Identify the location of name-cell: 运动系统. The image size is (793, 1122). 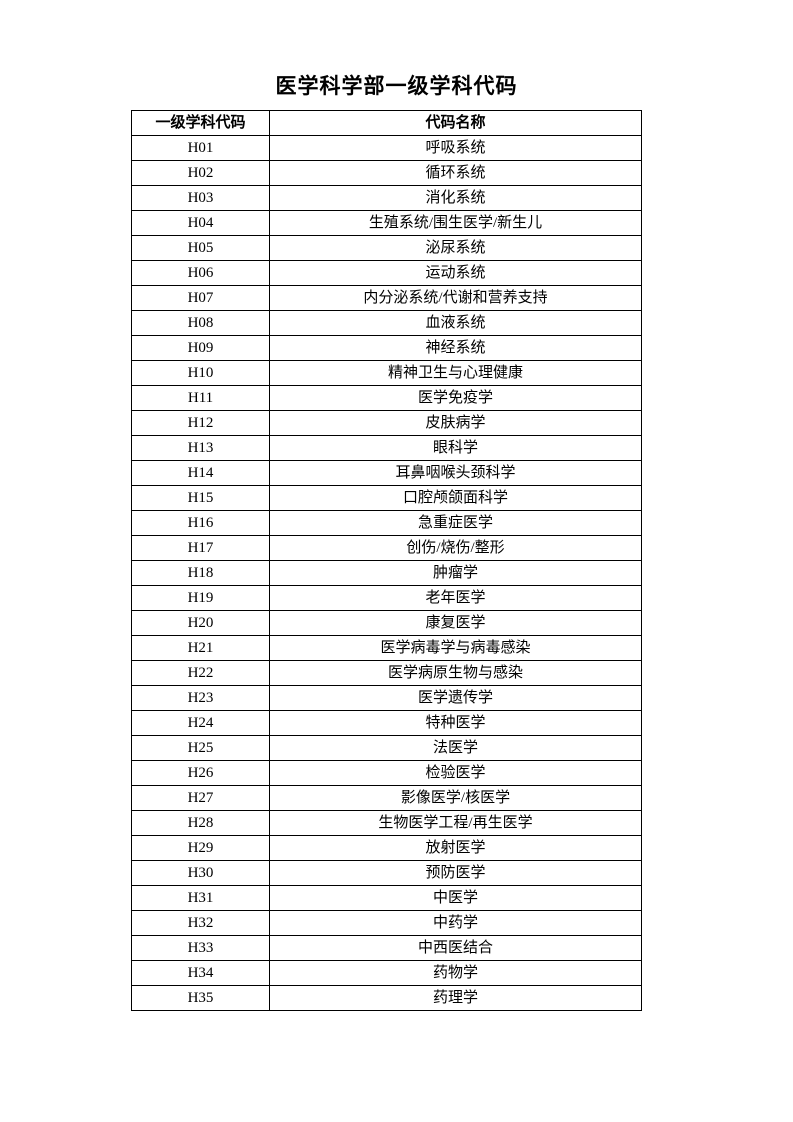
(455, 273).